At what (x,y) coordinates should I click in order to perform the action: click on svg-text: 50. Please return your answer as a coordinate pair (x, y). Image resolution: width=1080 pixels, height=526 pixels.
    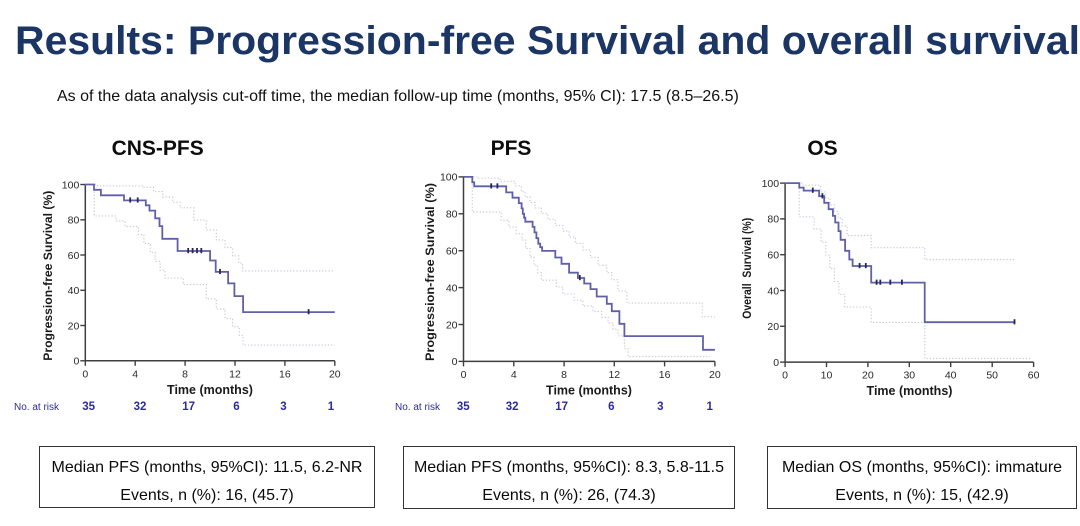
    Looking at the image, I should click on (992, 376).